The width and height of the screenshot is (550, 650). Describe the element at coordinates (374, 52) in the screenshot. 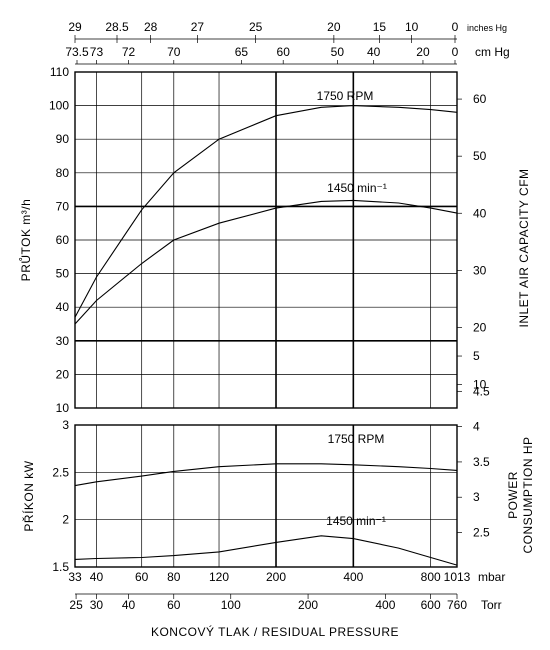

I see `cm-hg-tick-label: 40` at that location.